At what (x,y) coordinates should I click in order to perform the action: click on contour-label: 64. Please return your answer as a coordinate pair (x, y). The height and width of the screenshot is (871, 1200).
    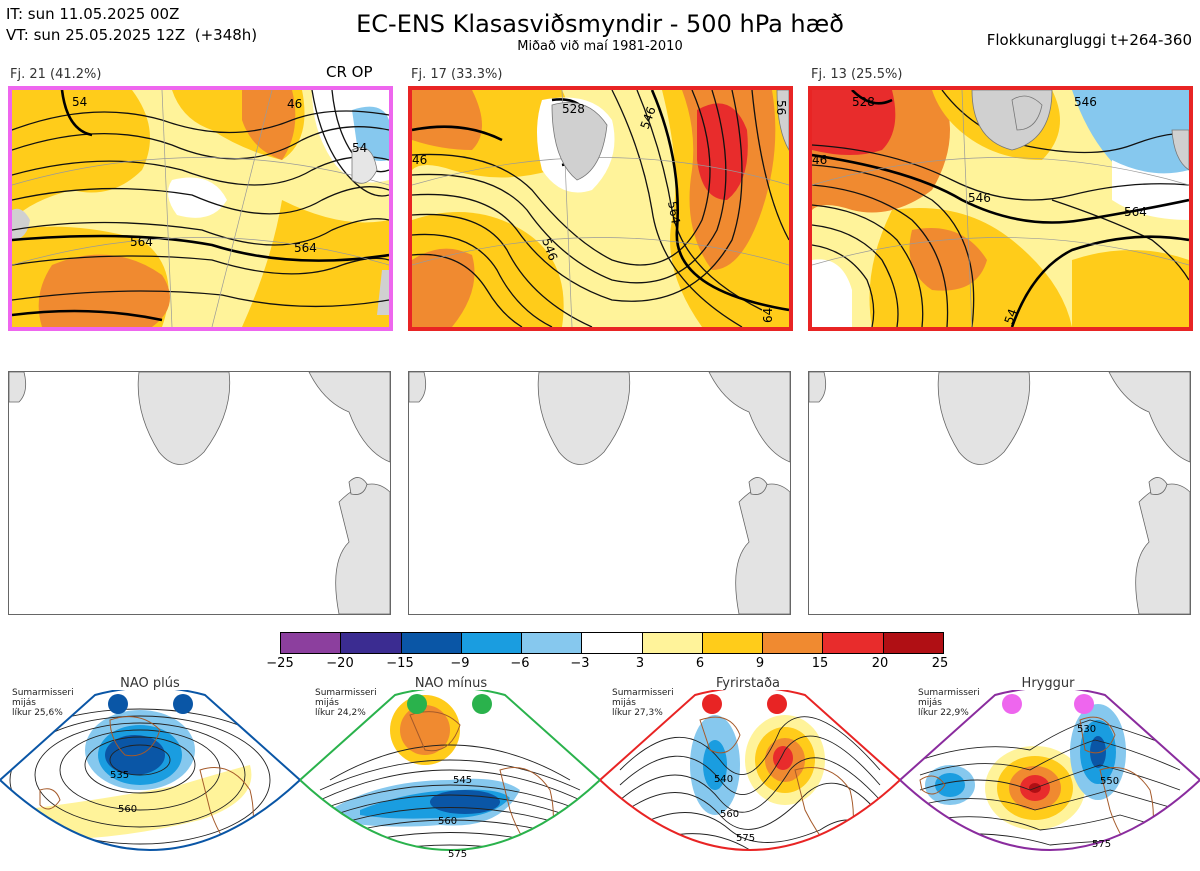
    Looking at the image, I should click on (768, 315).